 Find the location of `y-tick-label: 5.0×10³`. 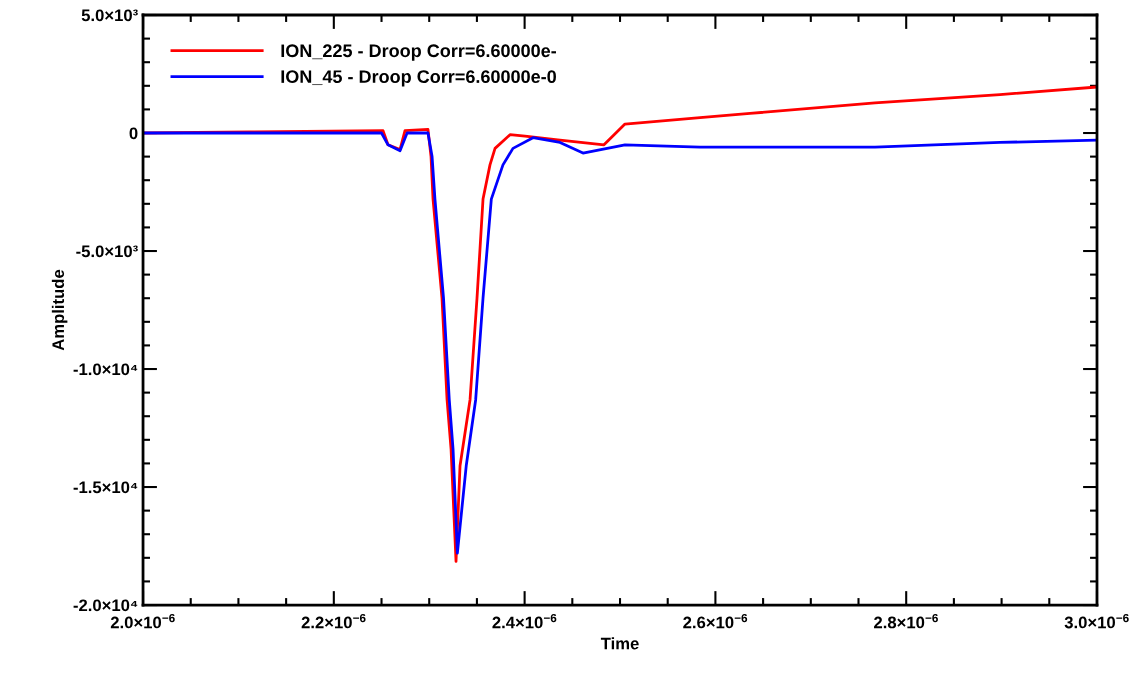

y-tick-label: 5.0×10³ is located at coordinates (109, 15).